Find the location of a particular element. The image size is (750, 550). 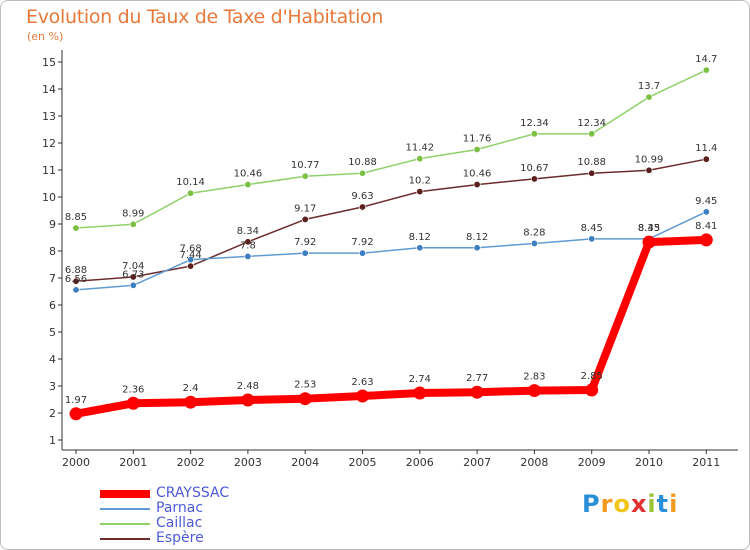

x-tick-label: 2008 is located at coordinates (534, 462).